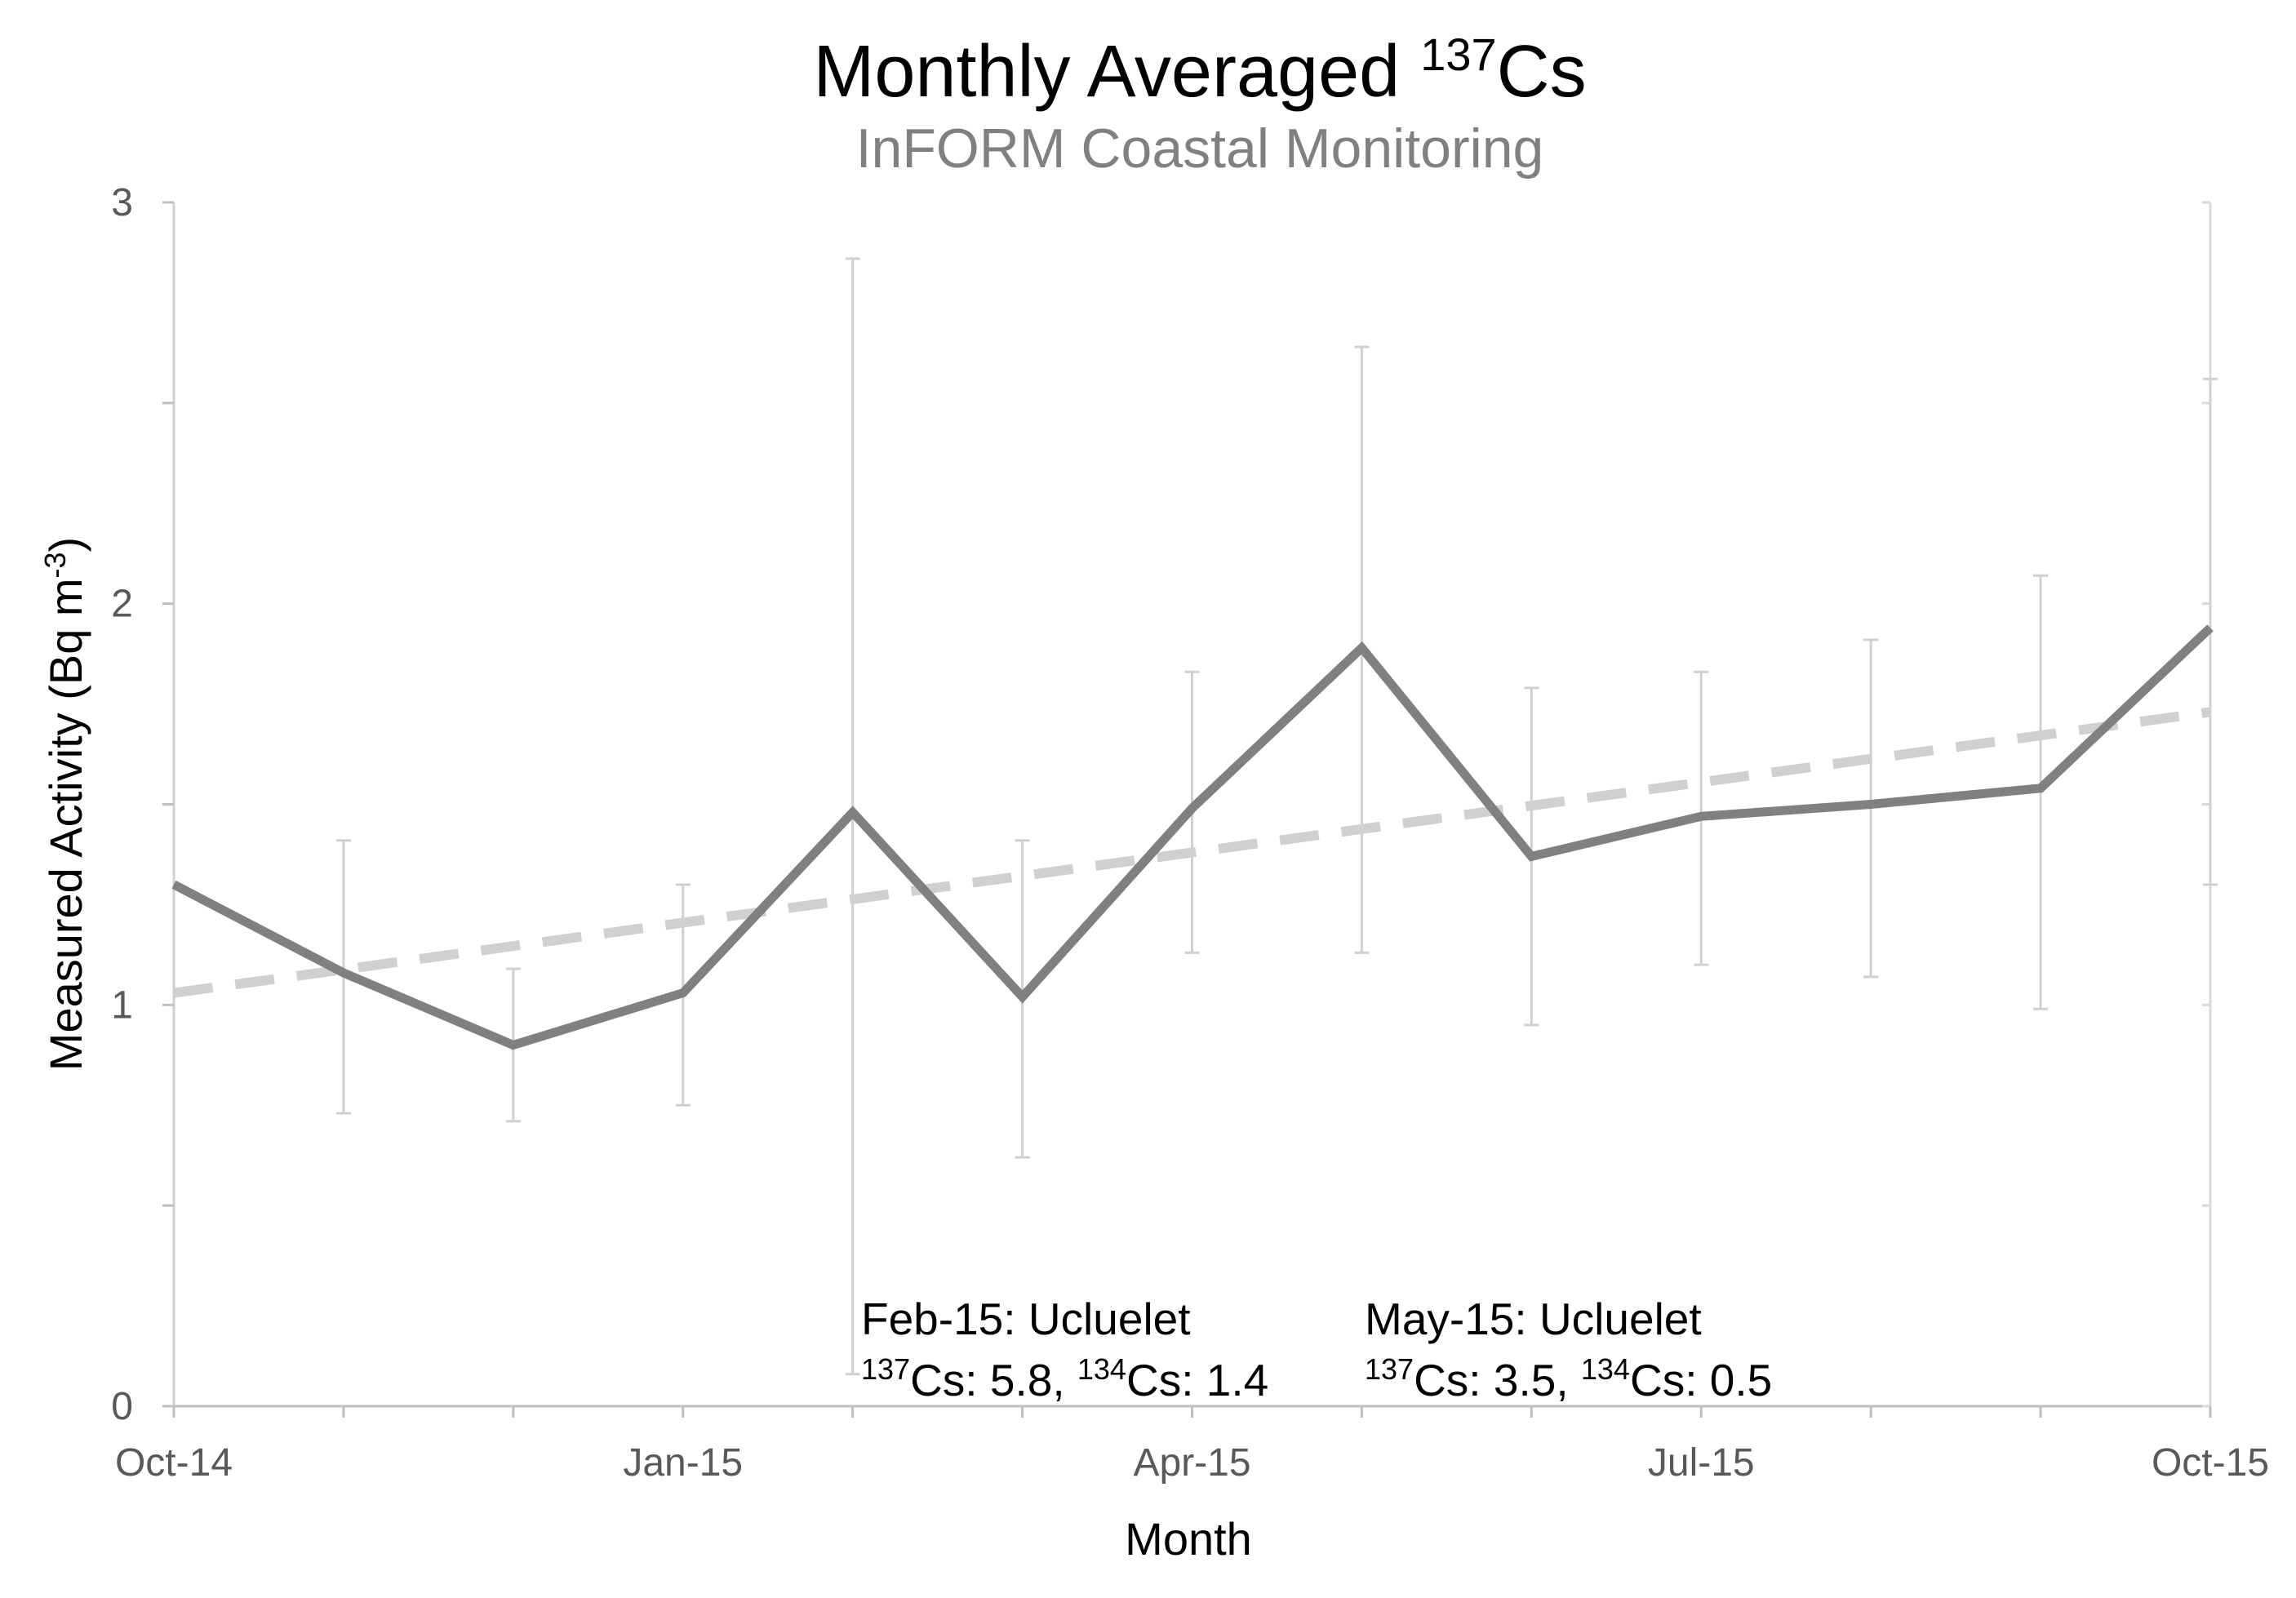 The image size is (2296, 1598). I want to click on annotation-may-line1: May-15: Ucluelet, so click(1533, 1319).